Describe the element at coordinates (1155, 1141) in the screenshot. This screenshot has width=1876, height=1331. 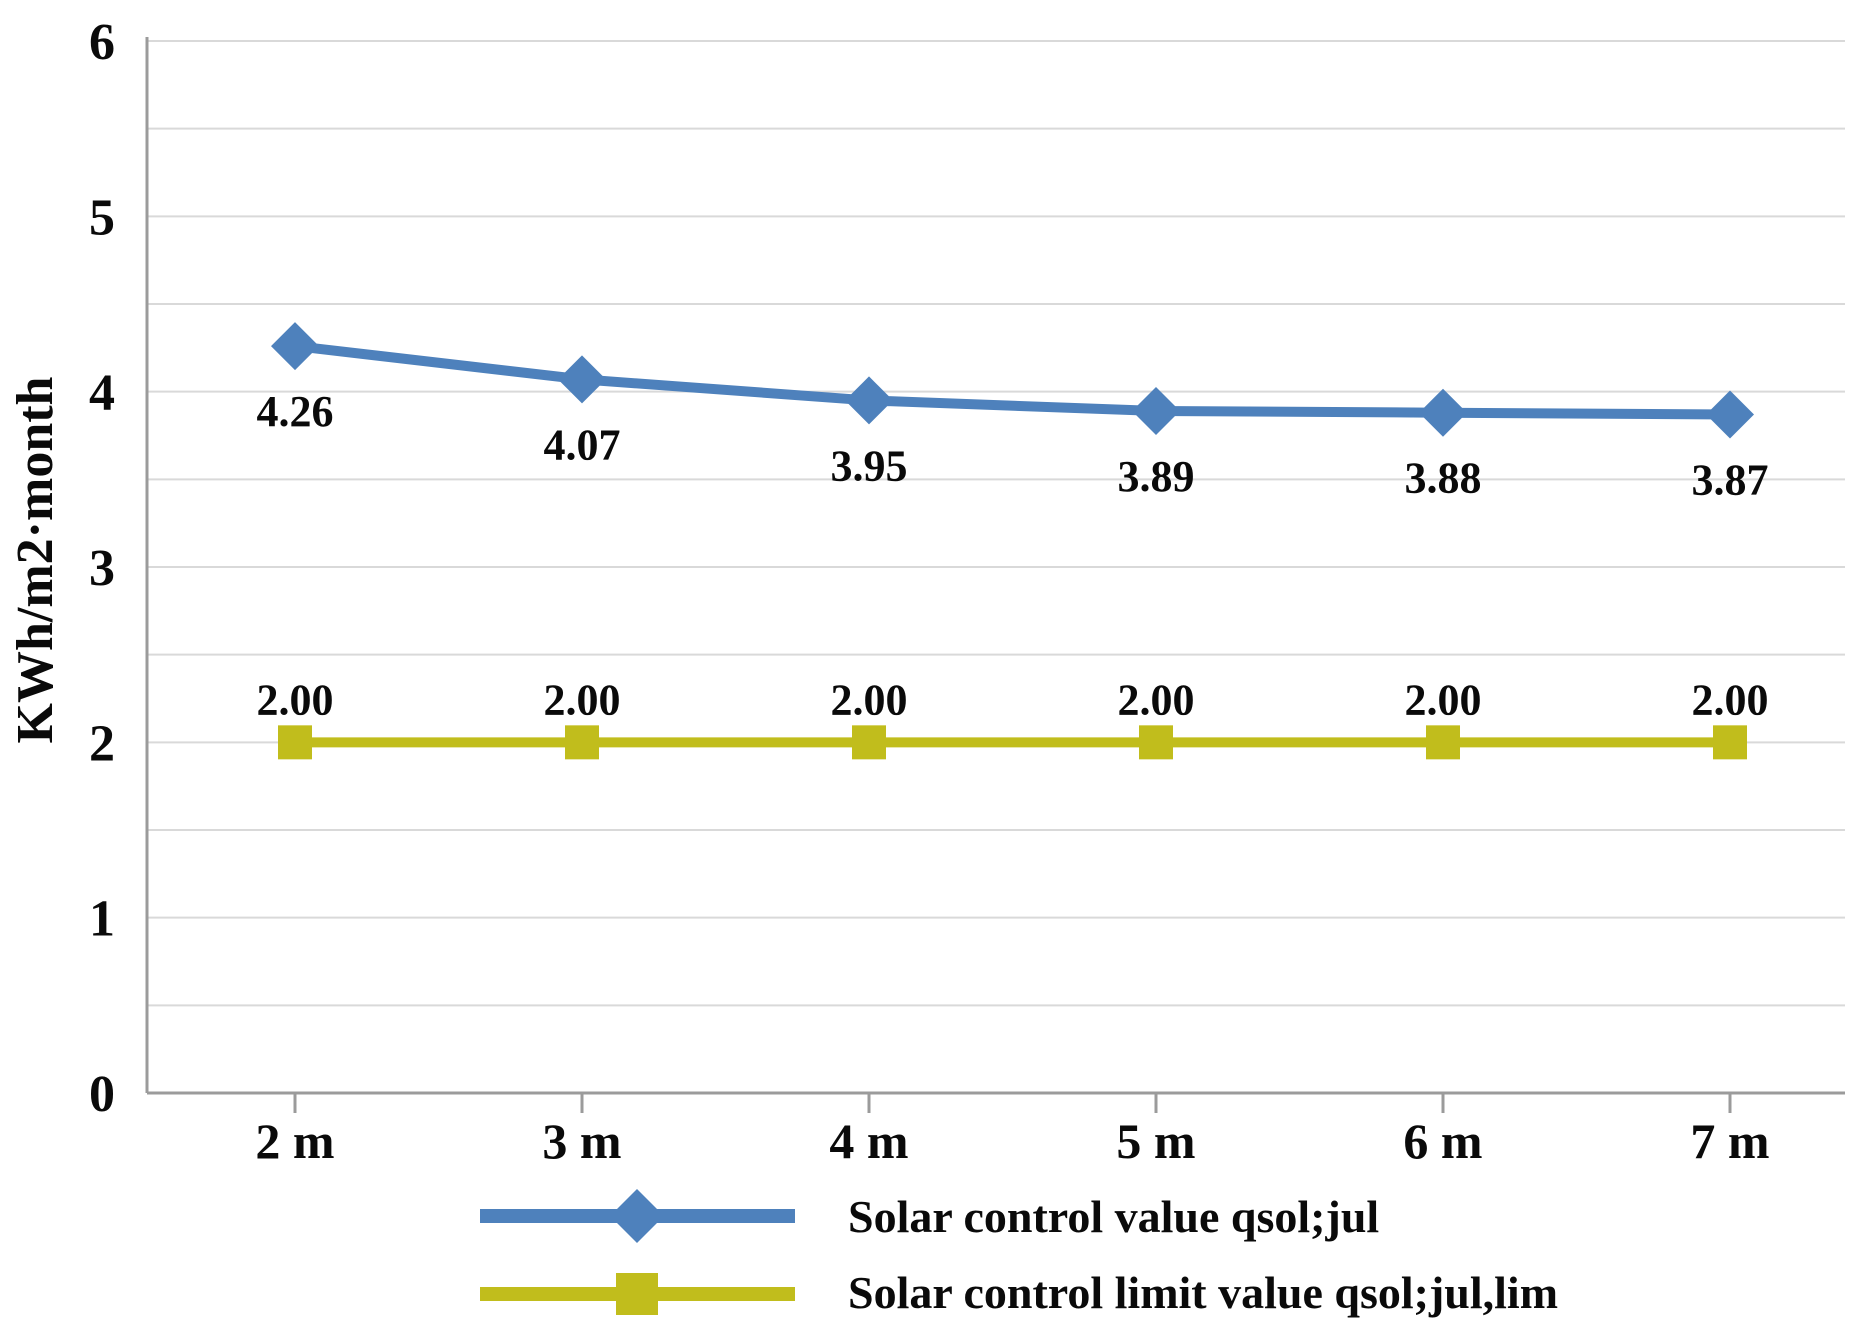
I see `x-tick-label: 5 m` at that location.